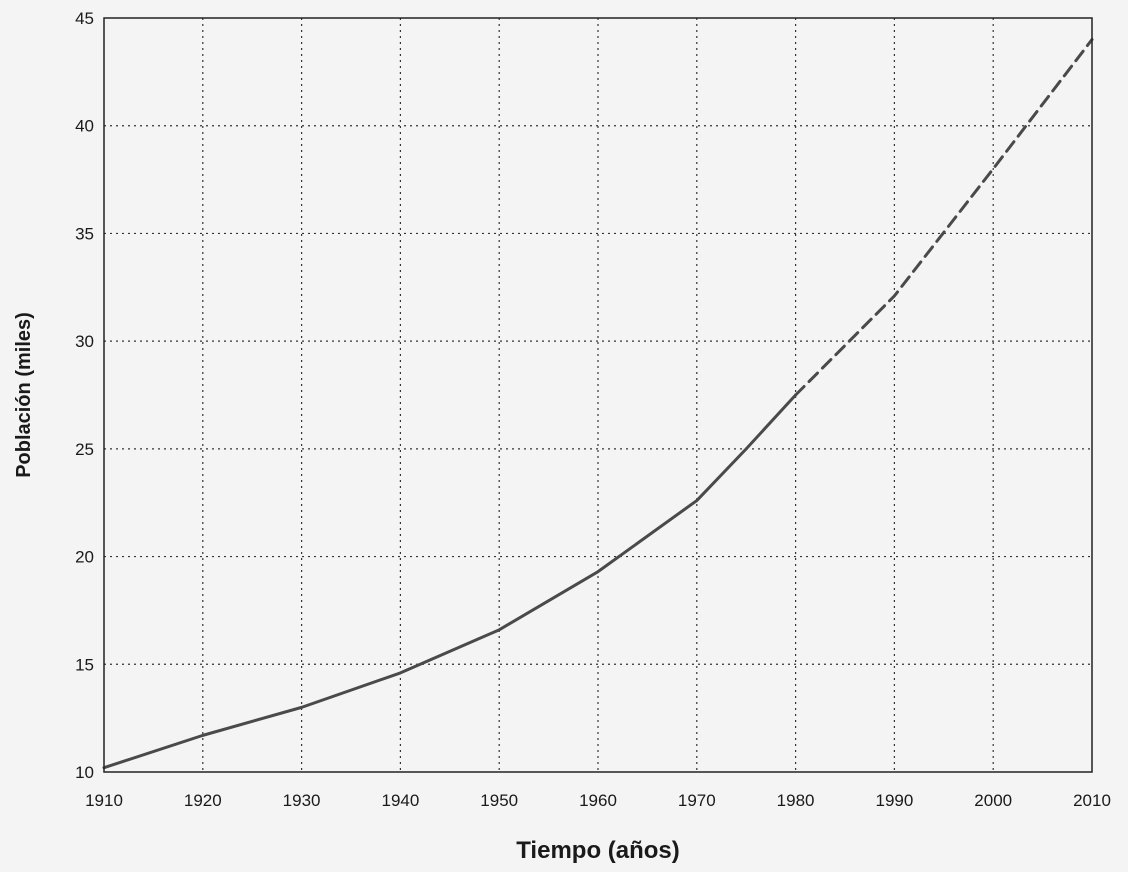 The width and height of the screenshot is (1128, 872). Describe the element at coordinates (84, 341) in the screenshot. I see `y-tick-label: 30` at that location.